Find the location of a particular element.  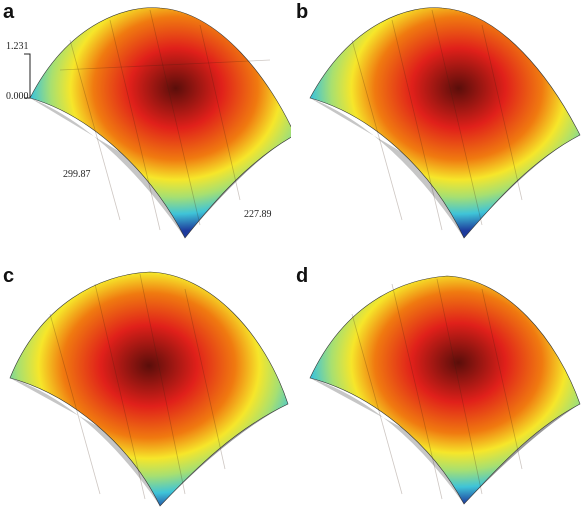

panel-label-d: d is located at coordinates (302, 276).